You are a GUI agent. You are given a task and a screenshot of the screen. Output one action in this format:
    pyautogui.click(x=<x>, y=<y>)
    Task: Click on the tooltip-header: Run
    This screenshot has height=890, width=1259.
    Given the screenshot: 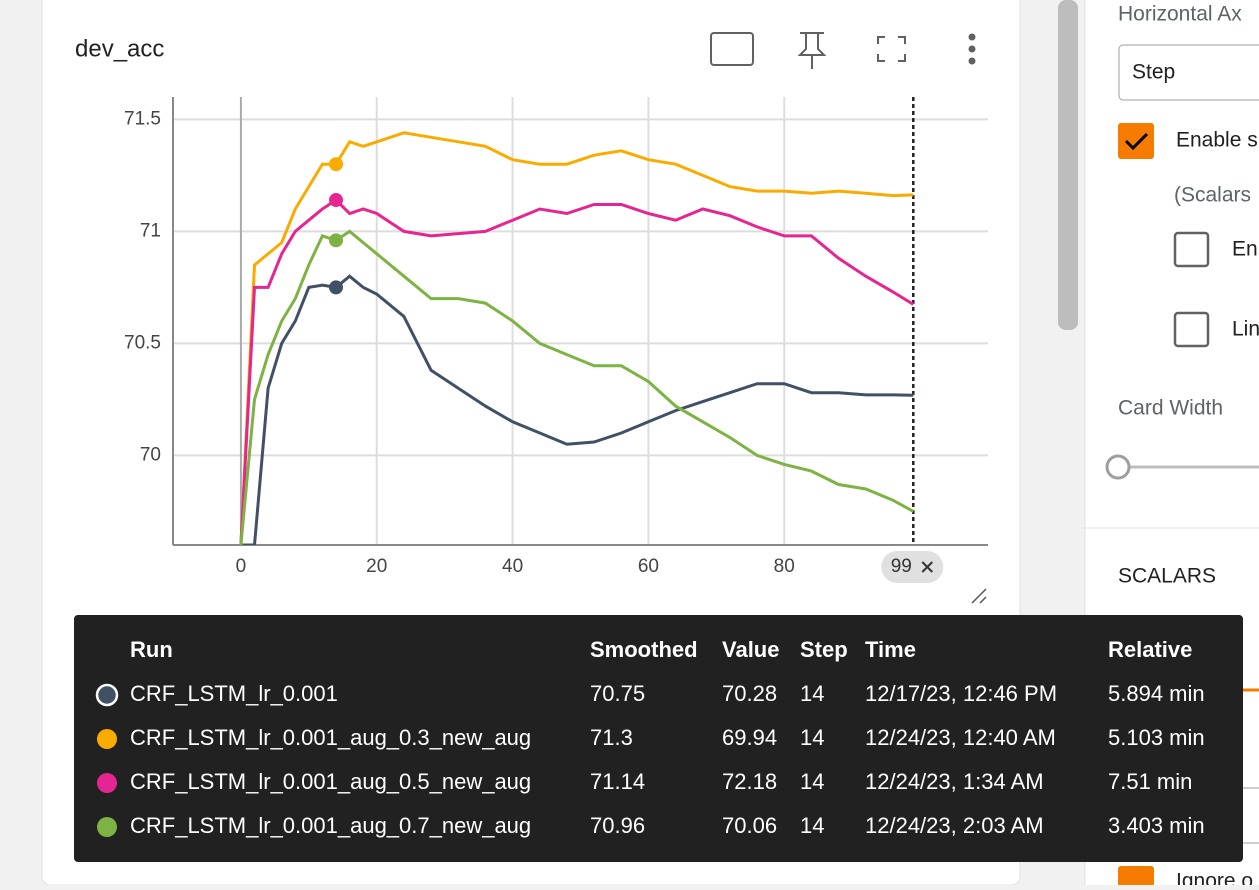 What is the action you would take?
    pyautogui.click(x=151, y=649)
    